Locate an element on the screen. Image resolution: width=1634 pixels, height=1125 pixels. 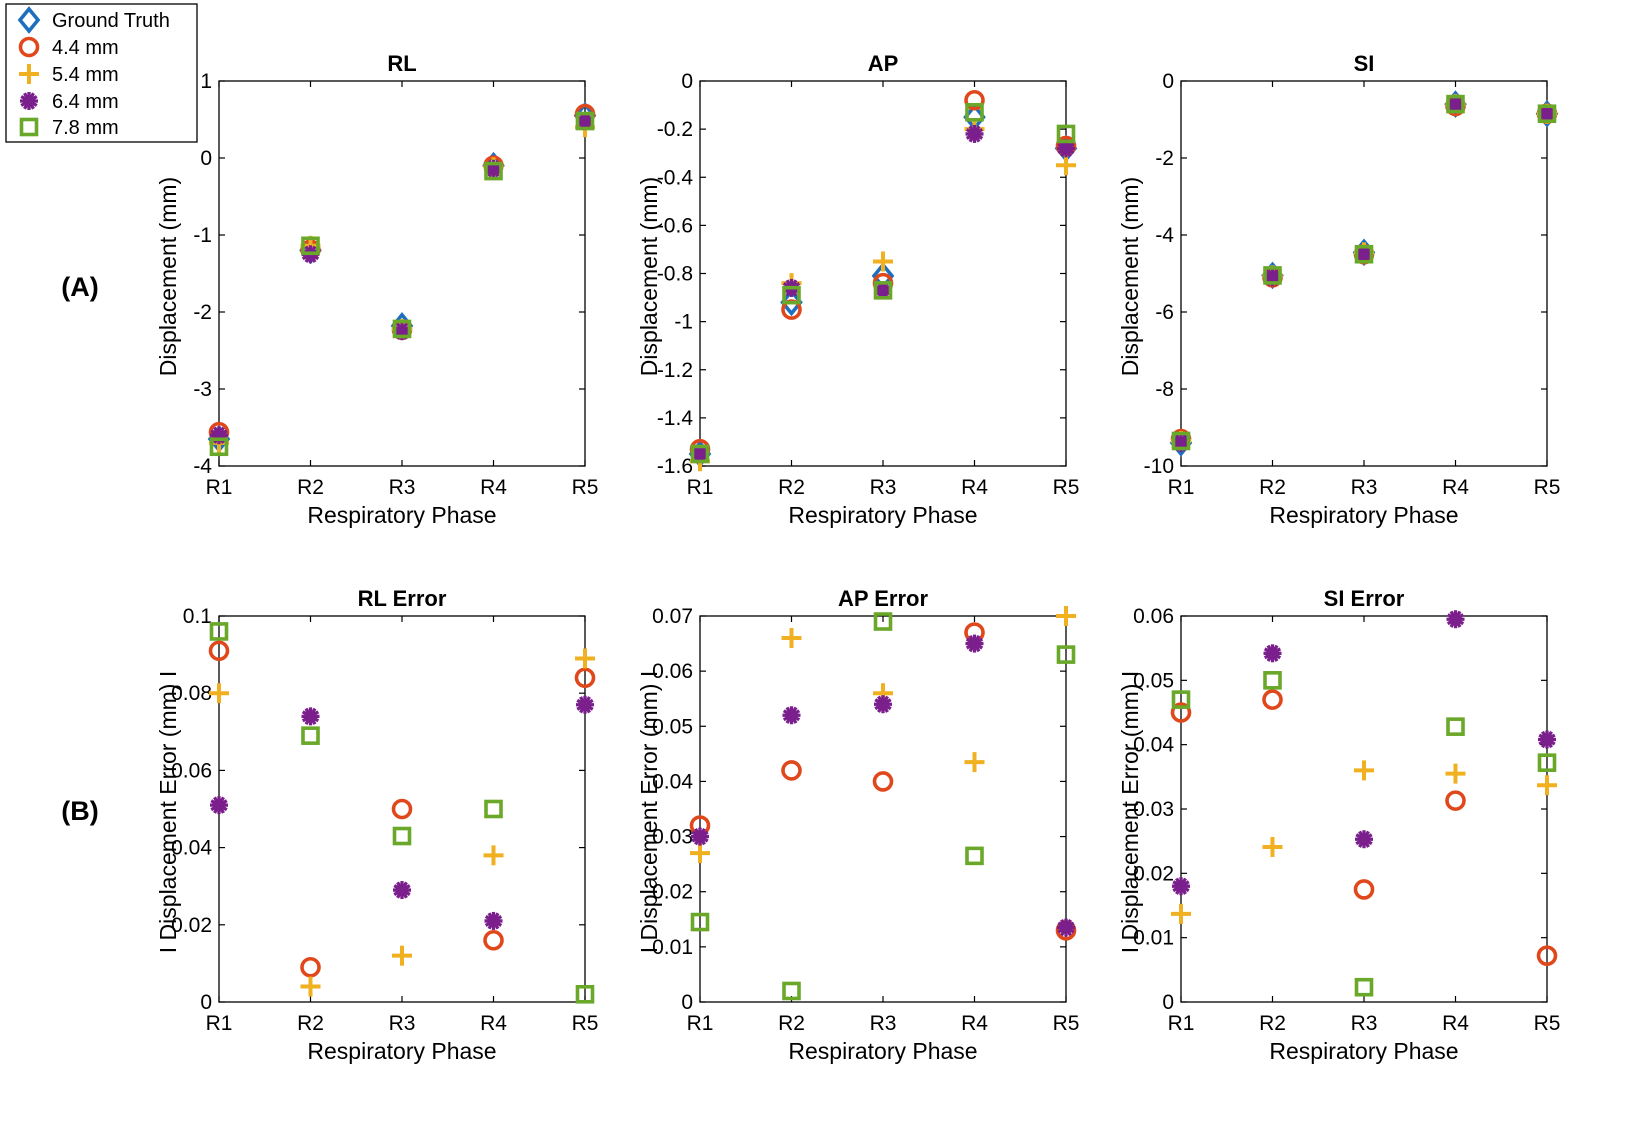
y-tick-label: 0.02 is located at coordinates (672, 892).